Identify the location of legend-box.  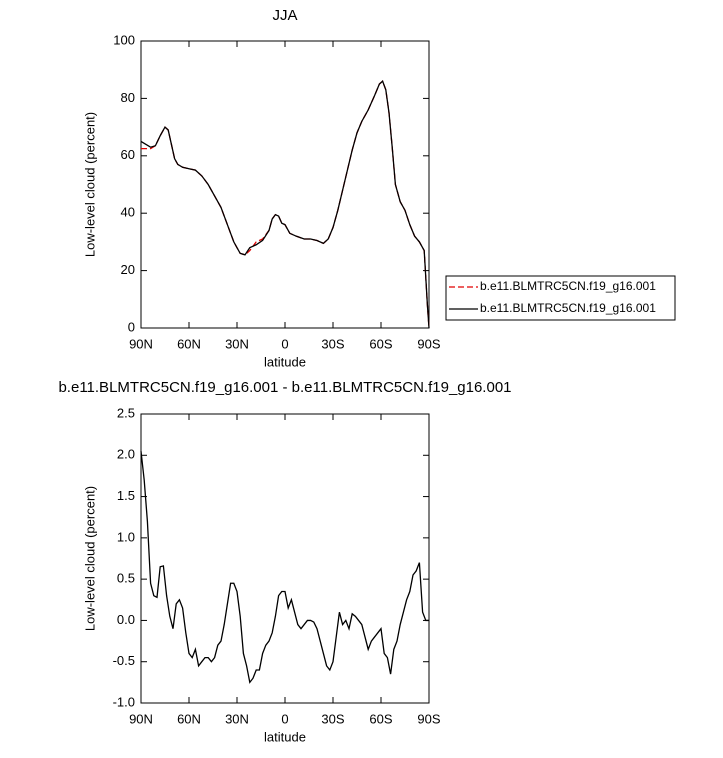
(560, 298).